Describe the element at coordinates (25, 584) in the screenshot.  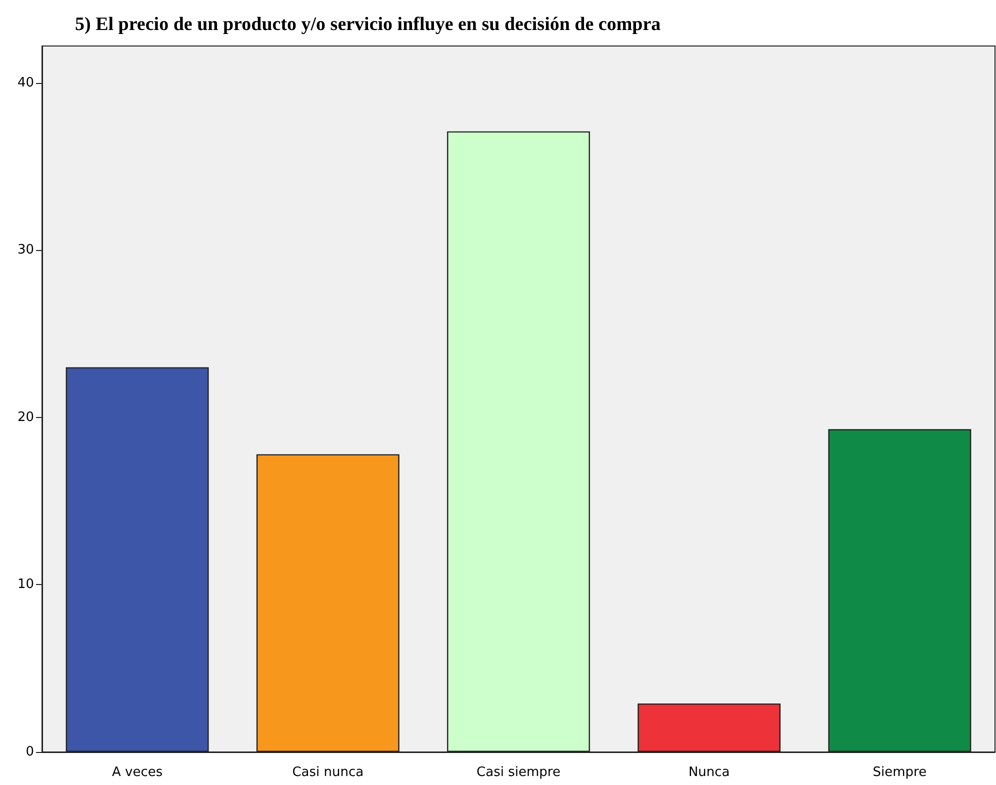
I see `y-tick-label: 10` at that location.